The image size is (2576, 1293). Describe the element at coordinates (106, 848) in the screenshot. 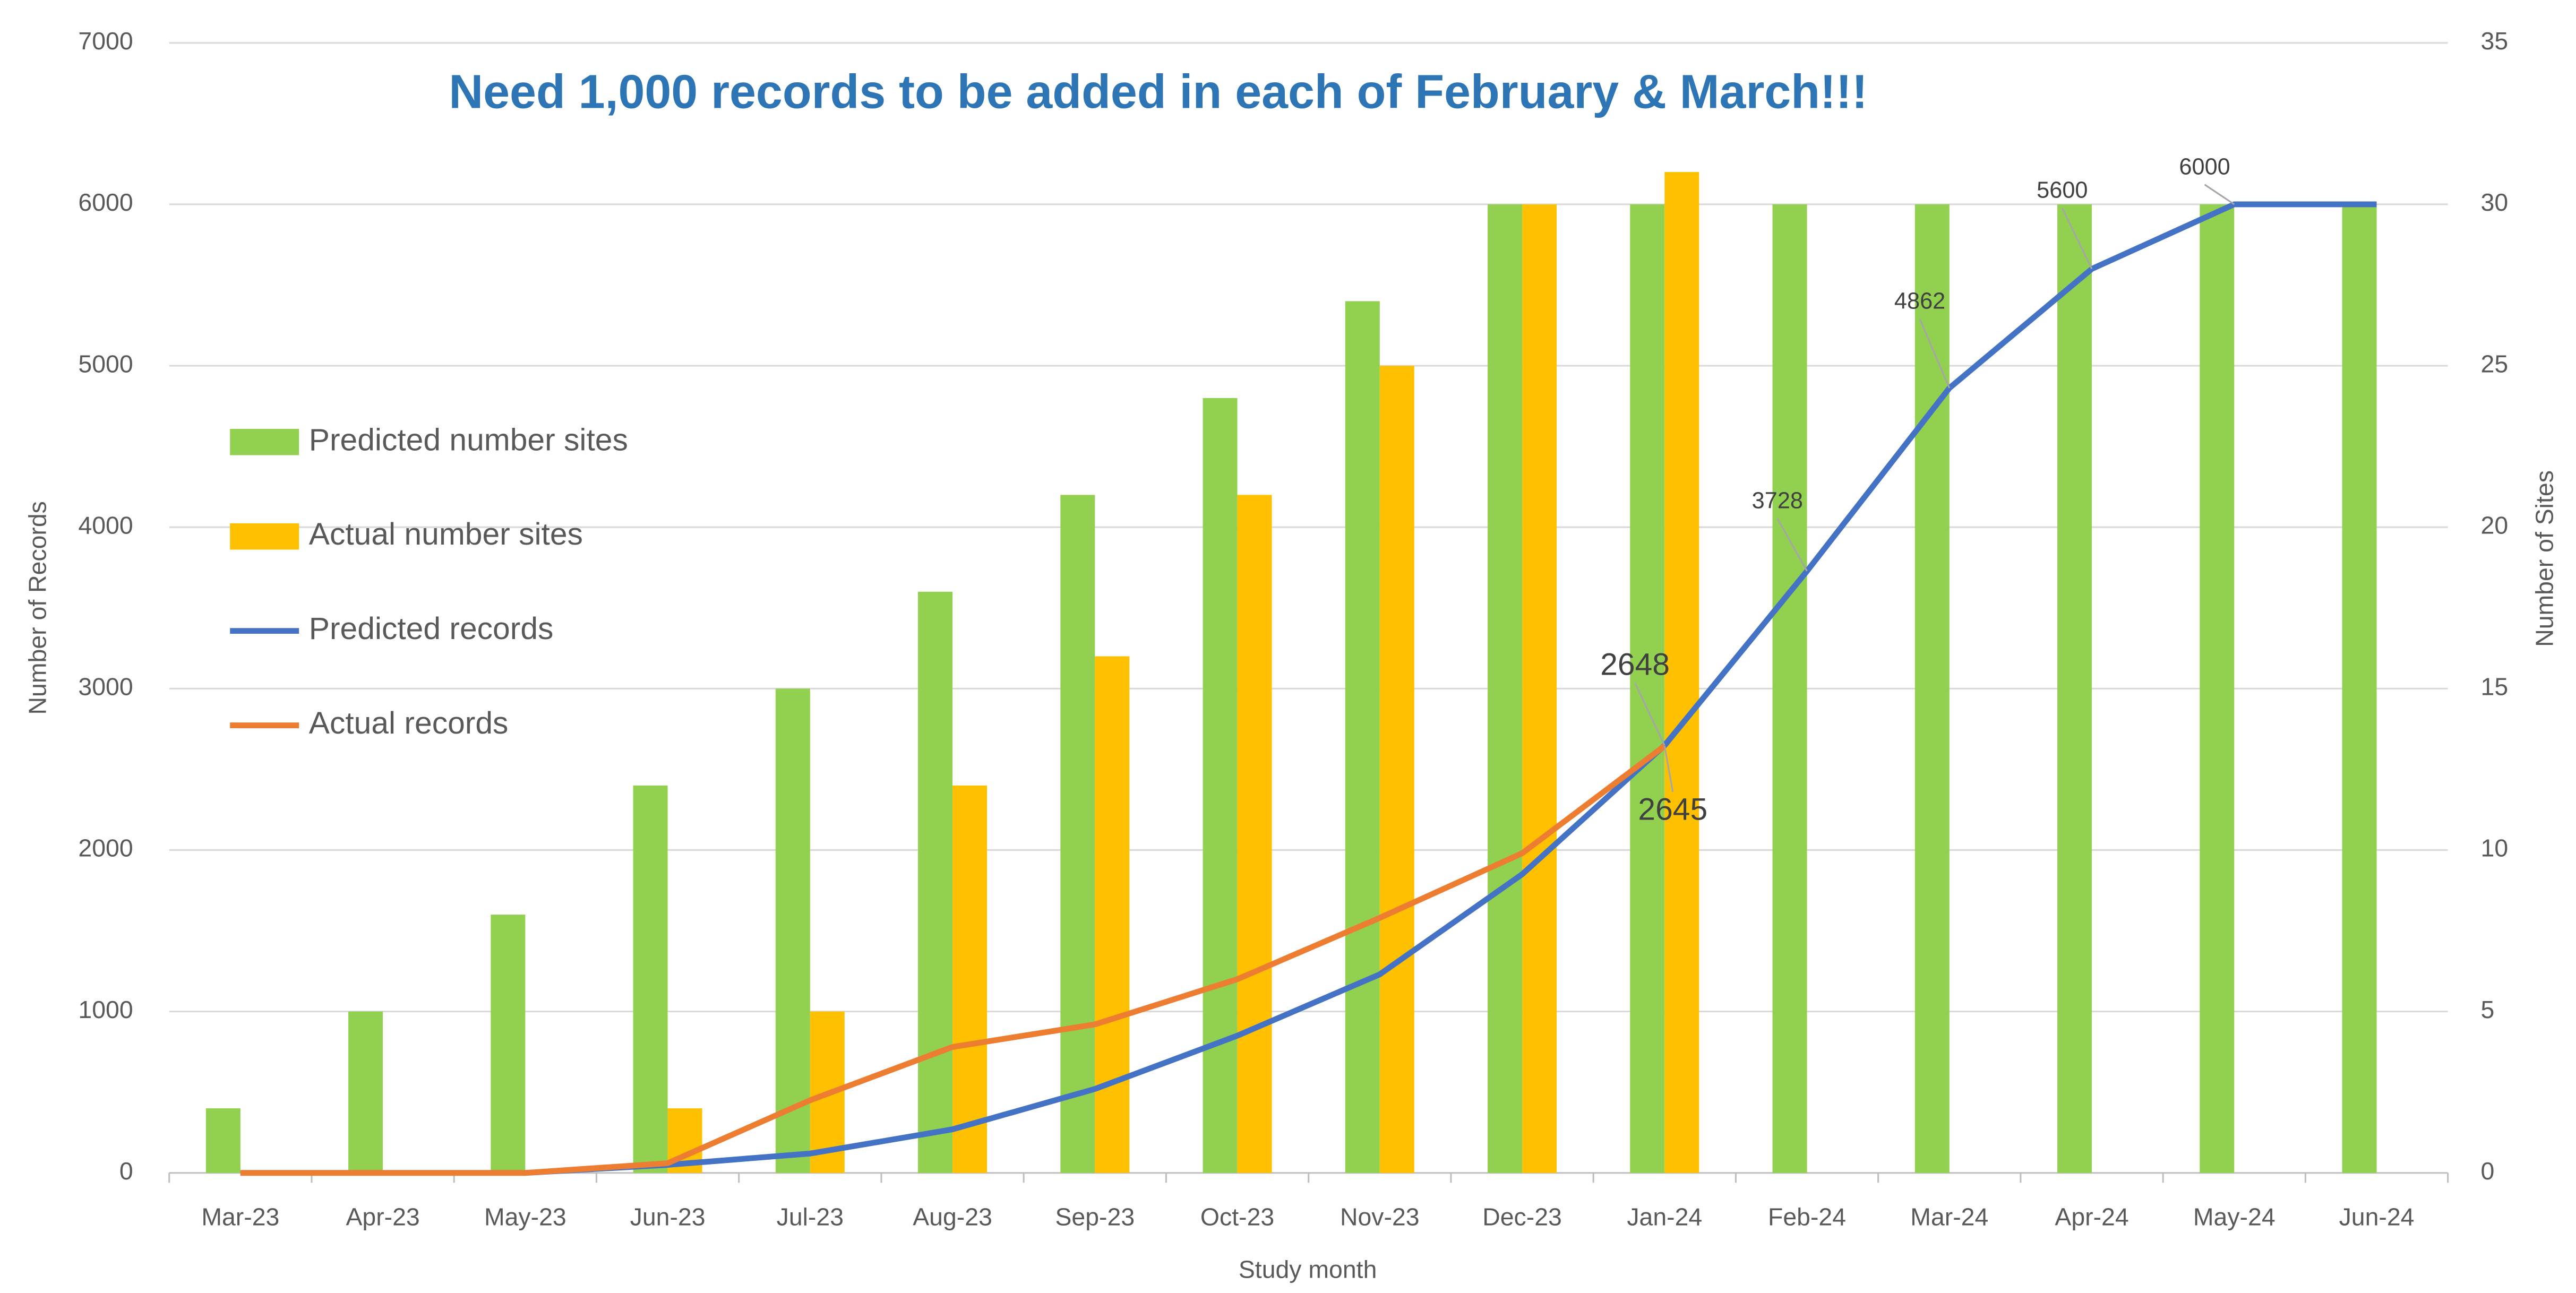

I see `y-tick-label: 2000` at that location.